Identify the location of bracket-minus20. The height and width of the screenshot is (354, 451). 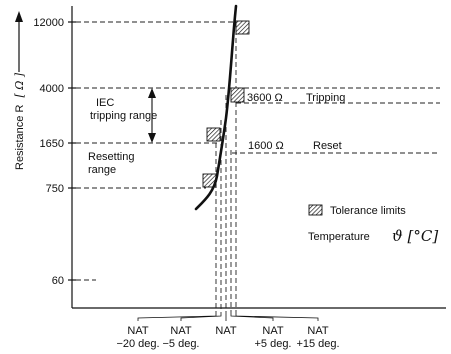
(177, 316).